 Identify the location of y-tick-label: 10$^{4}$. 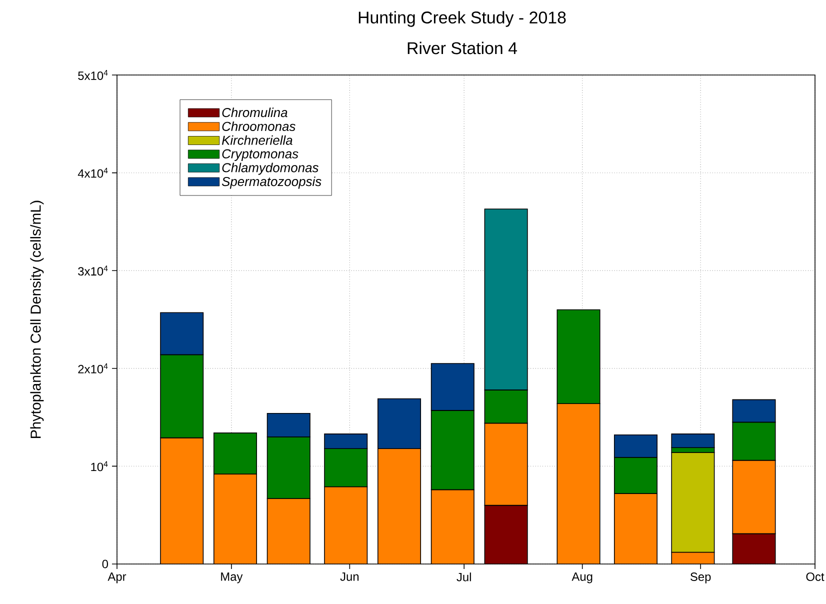
(99, 466).